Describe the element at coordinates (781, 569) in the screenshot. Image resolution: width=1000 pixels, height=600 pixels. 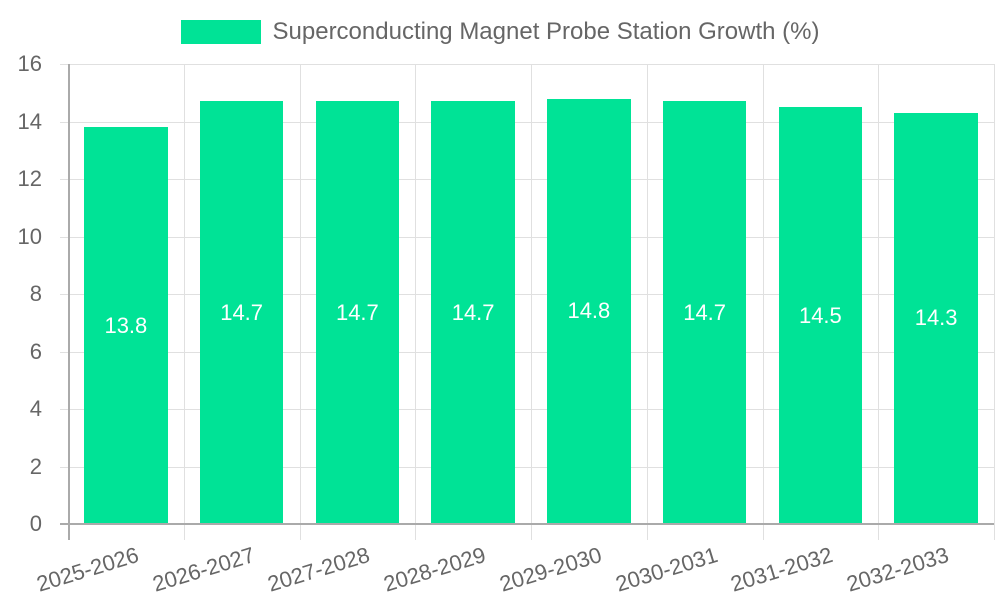
I see `x-tick-label: 2031-2032` at that location.